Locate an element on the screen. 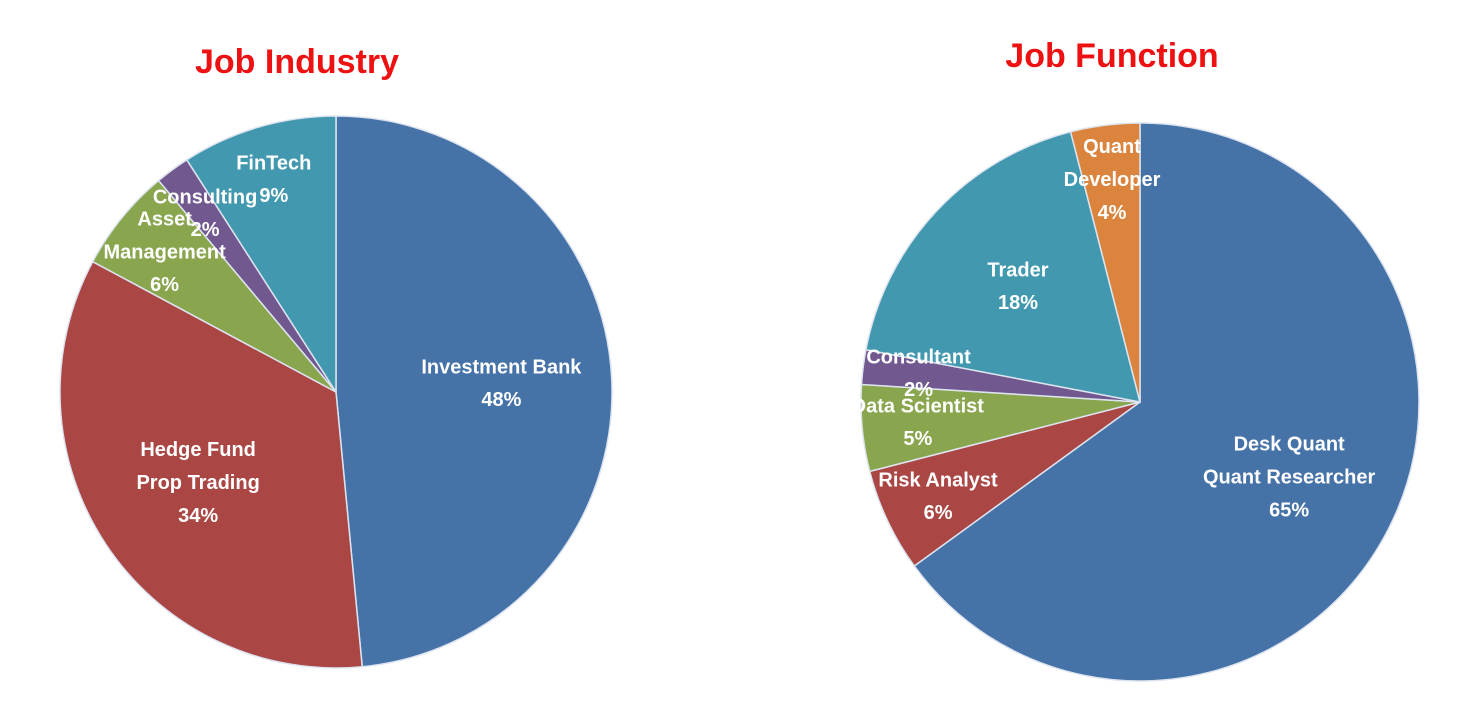  label-line: Hedge Fund is located at coordinates (198, 451).